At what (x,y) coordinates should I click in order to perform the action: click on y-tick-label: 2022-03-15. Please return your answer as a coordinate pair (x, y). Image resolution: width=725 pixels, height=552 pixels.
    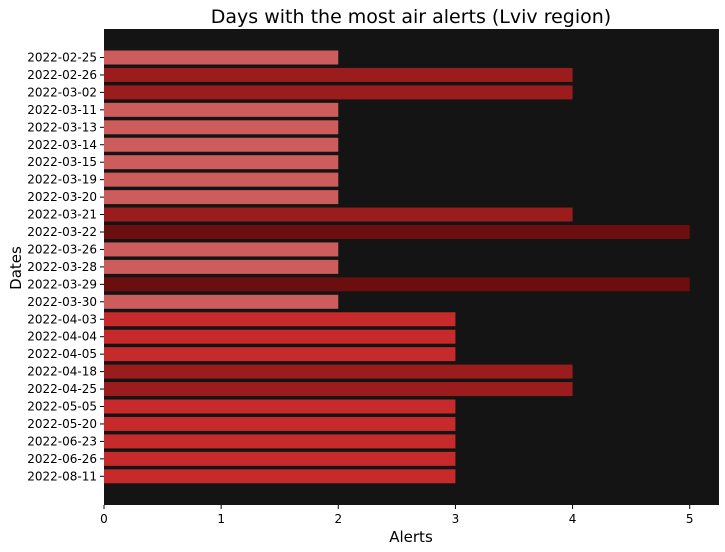
    Looking at the image, I should click on (62, 162).